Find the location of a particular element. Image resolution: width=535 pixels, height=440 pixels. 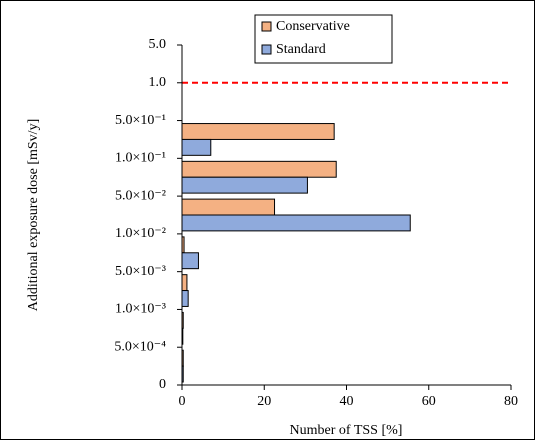

y-axis-label: Additional exposure dose [mSv/y] is located at coordinates (33, 215).